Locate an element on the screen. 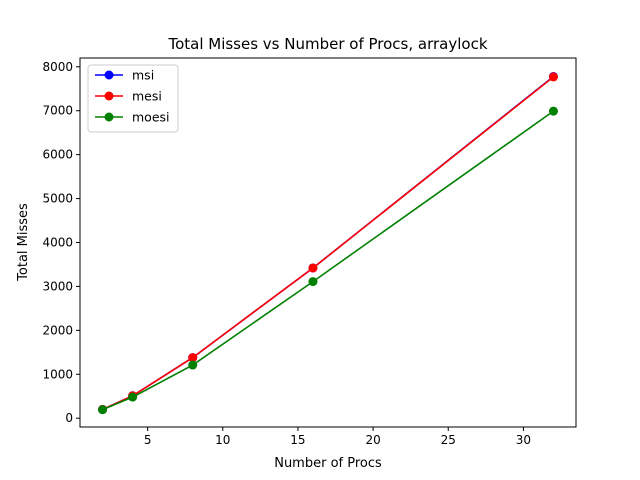  x-tick-label: 20 is located at coordinates (372, 440).